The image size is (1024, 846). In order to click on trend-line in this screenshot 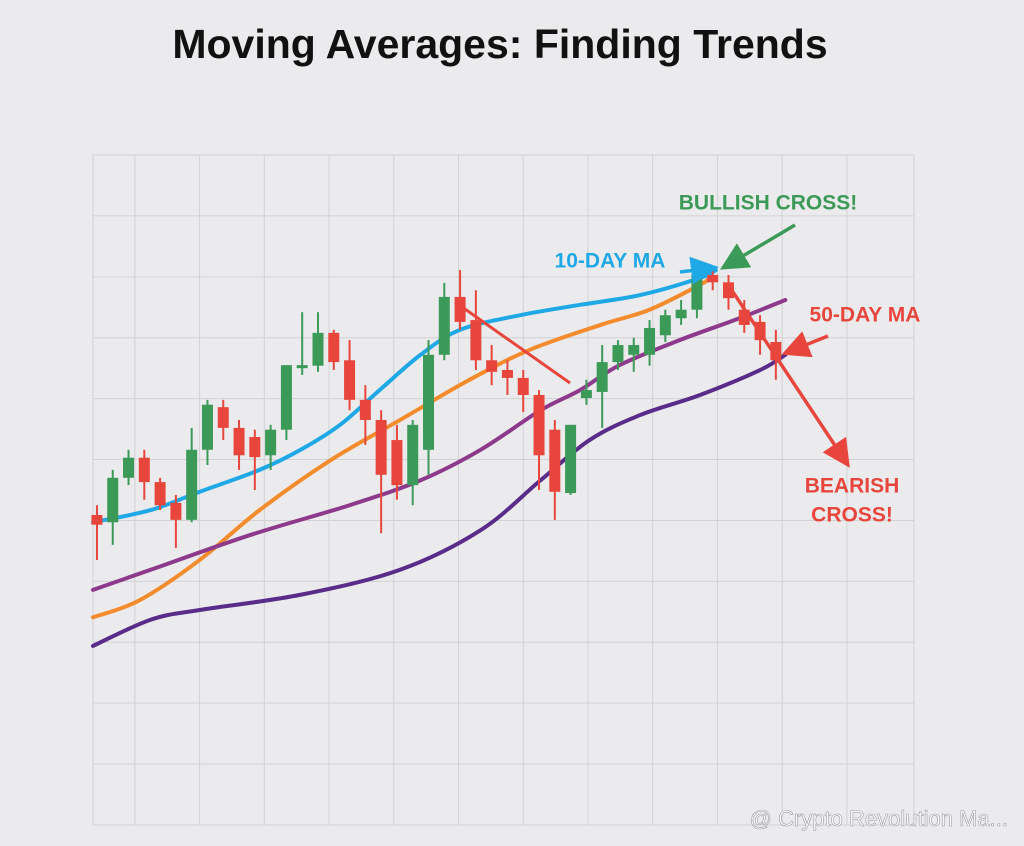, I will do `click(512, 342)`.